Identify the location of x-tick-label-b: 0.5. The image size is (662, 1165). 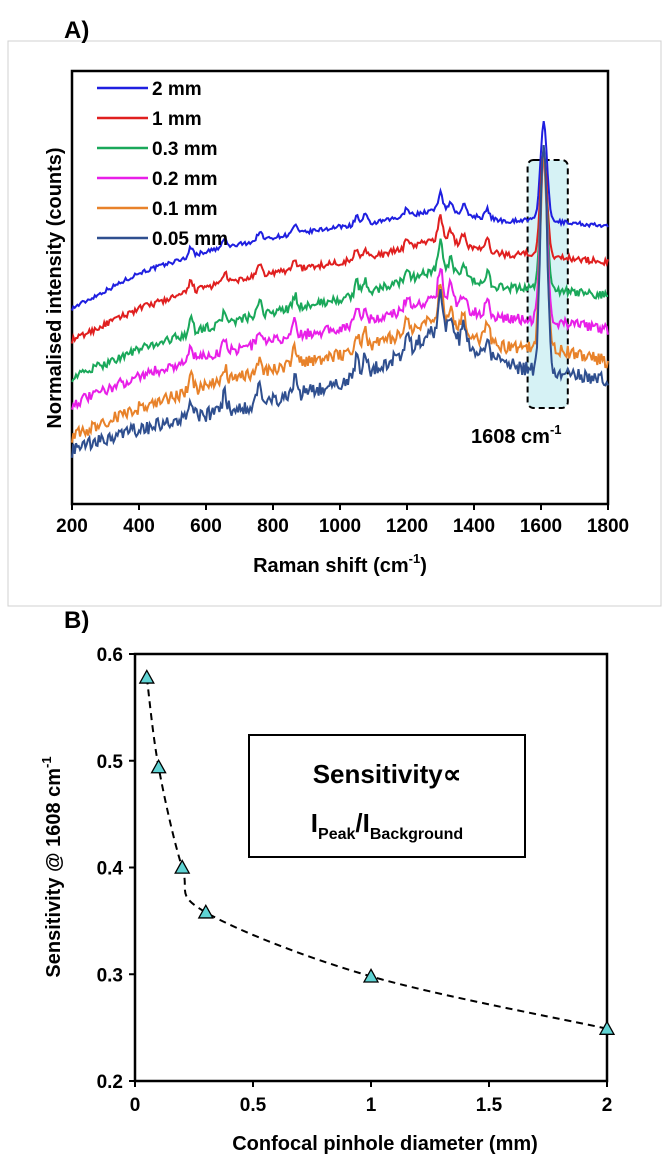
(253, 1105).